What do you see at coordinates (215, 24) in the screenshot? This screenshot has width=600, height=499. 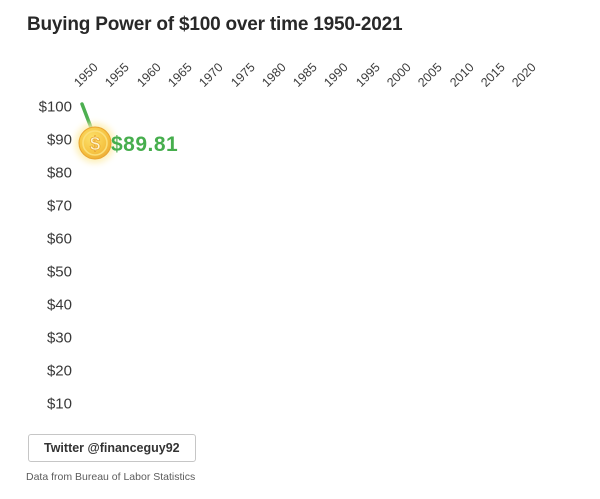 I see `chart-title: Buying Power of $100 over time 1950-2021` at bounding box center [215, 24].